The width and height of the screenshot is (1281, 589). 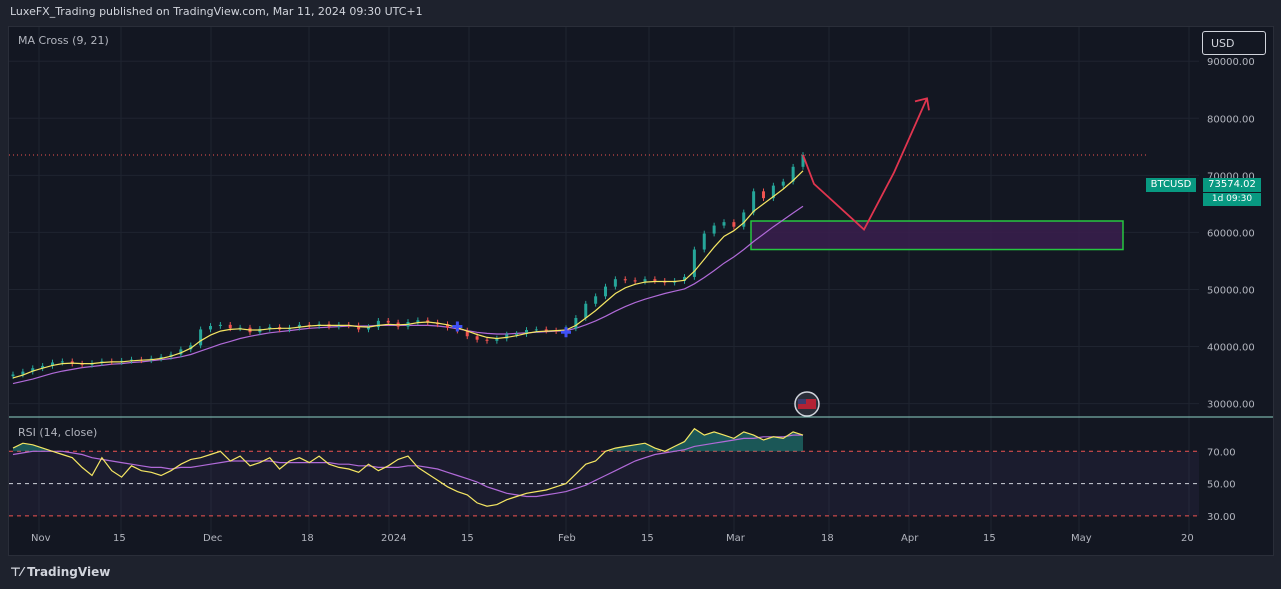 What do you see at coordinates (393, 538) in the screenshot?
I see `time-axis-label: 2024` at bounding box center [393, 538].